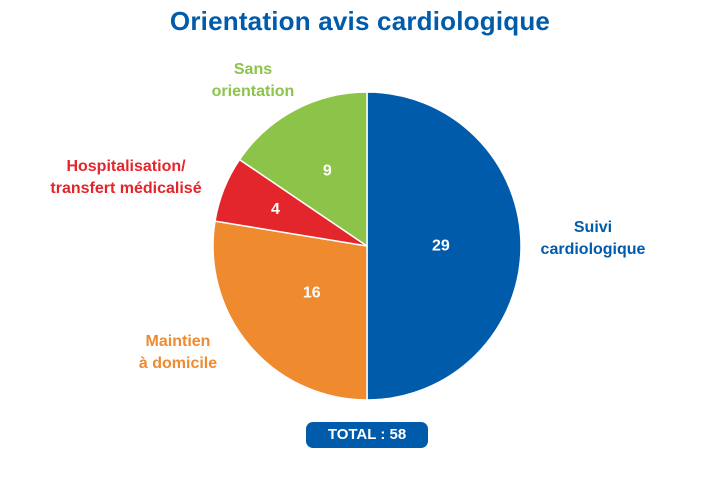 The image size is (720, 480). What do you see at coordinates (593, 249) in the screenshot?
I see `category-label-line: cardiologique` at bounding box center [593, 249].